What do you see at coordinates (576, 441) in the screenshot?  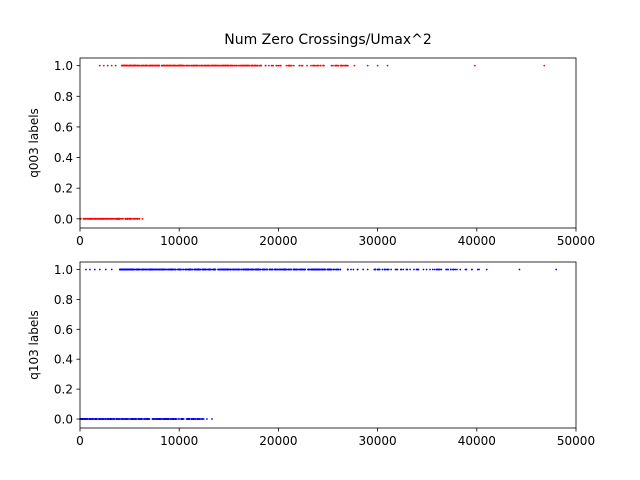 I see `x-tick-label: 50000` at bounding box center [576, 441].